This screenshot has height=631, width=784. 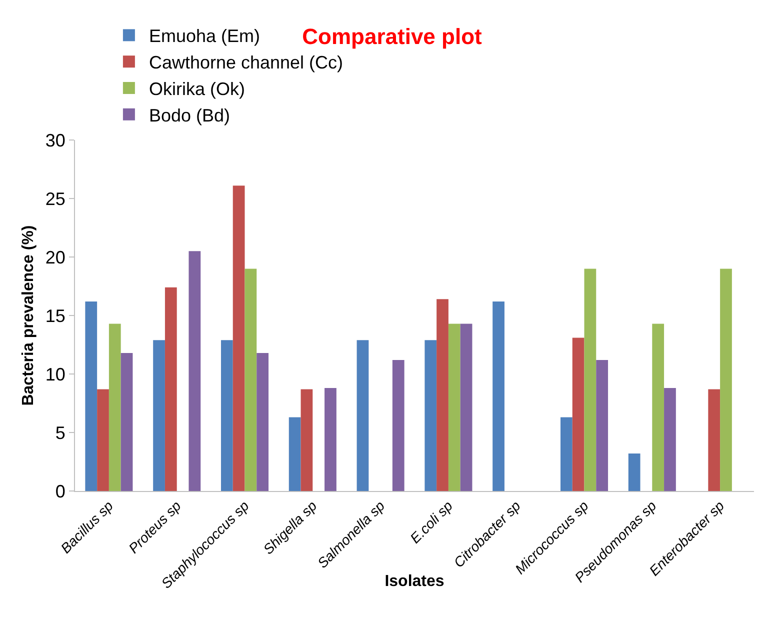 I want to click on legend-label: Okirika (Ok), so click(x=196, y=89).